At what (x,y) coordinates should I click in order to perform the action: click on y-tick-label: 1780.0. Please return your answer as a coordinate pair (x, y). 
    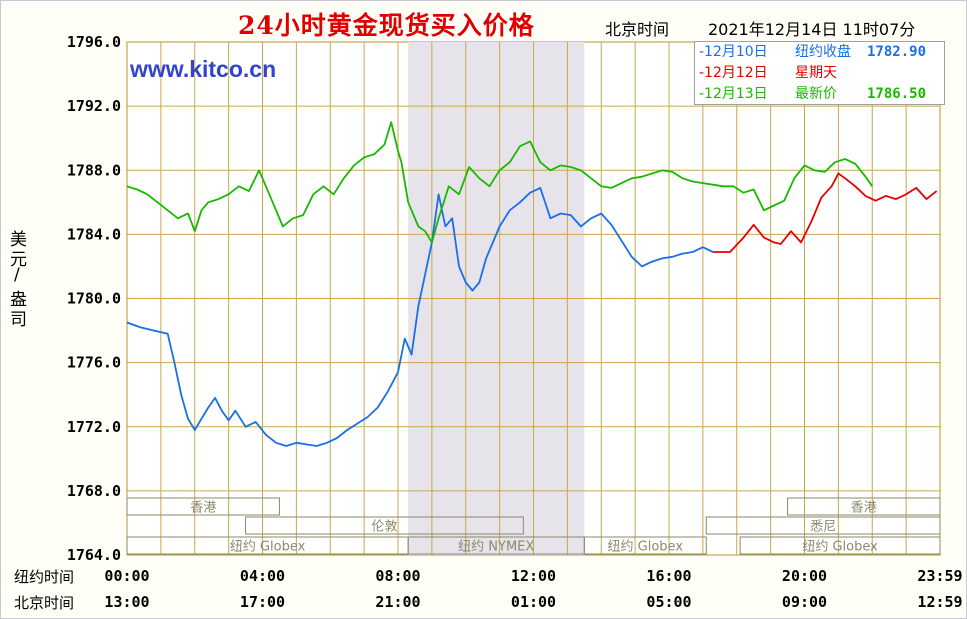
    Looking at the image, I should click on (94, 299).